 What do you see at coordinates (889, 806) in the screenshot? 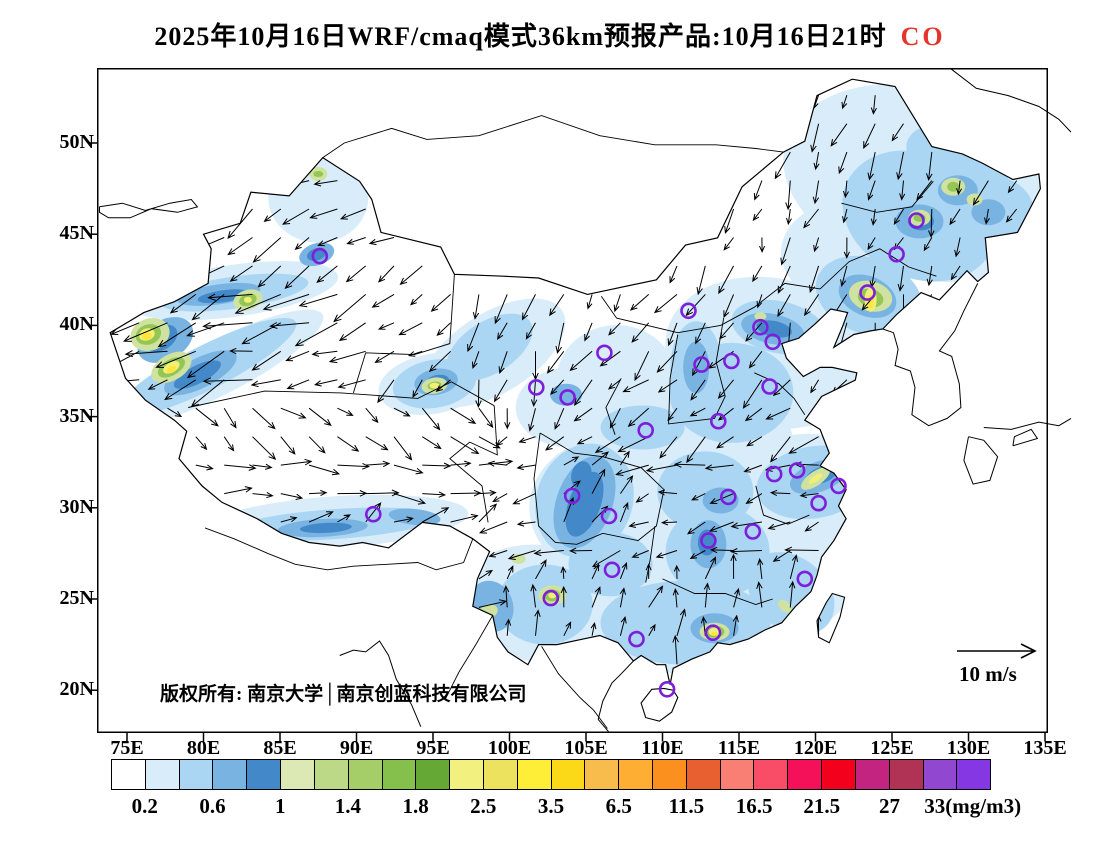
I see `colorbar-tick-label: 27` at bounding box center [889, 806].